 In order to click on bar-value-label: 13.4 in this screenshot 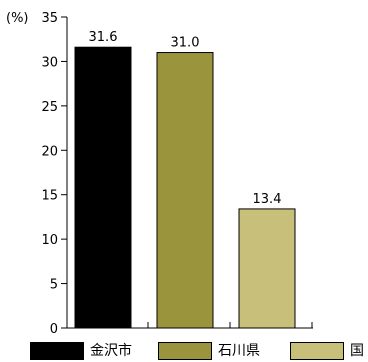, I will do `click(267, 199)`.